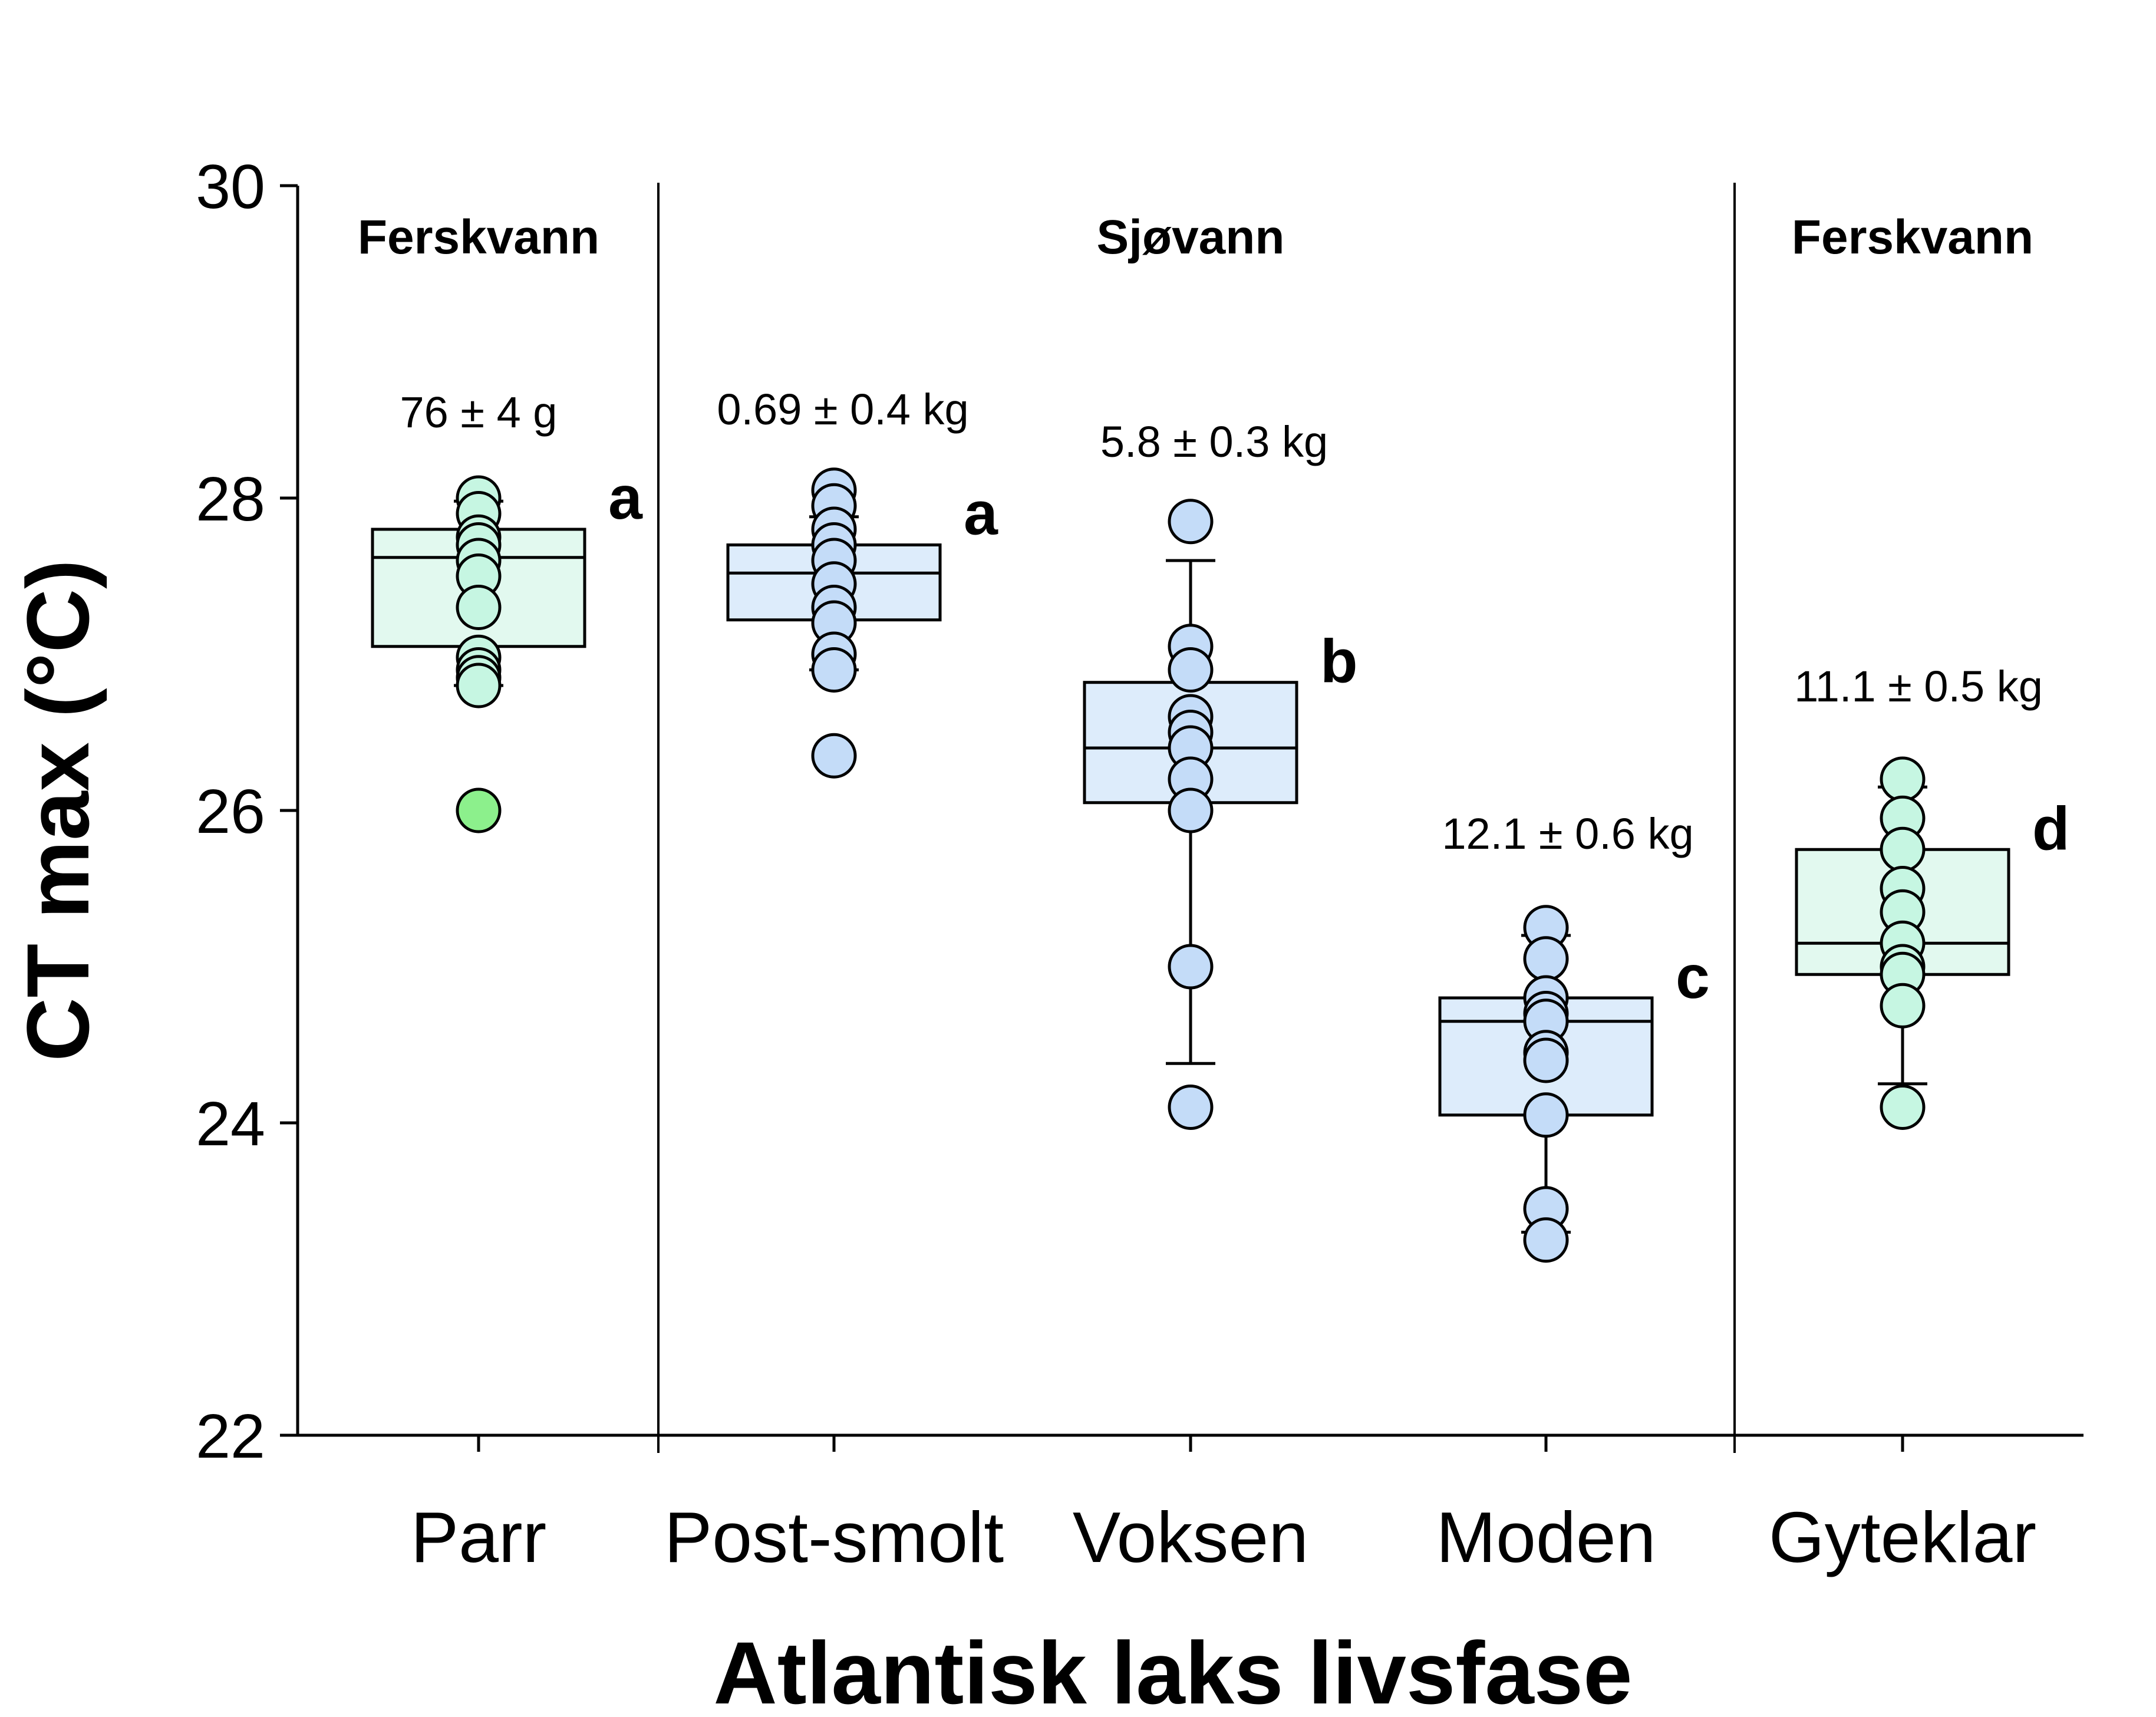 The width and height of the screenshot is (2156, 1717). I want to click on x-tick-label: Post-smolt, so click(834, 1537).